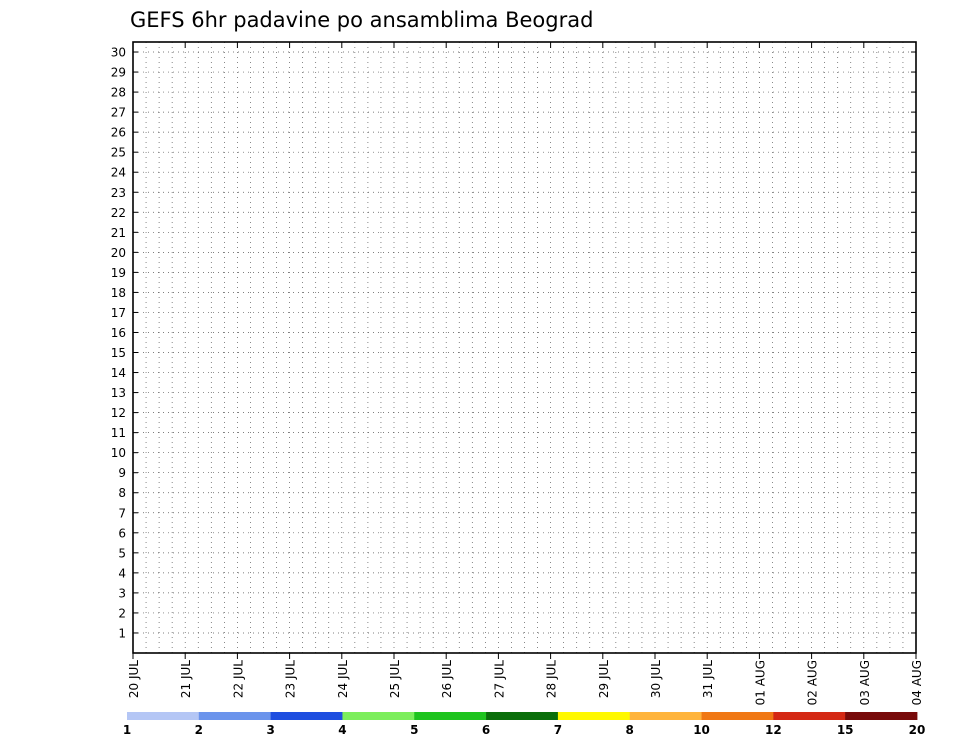 This screenshot has width=960, height=742. What do you see at coordinates (186, 679) in the screenshot?
I see `x-tick-label: 21 JUL` at bounding box center [186, 679].